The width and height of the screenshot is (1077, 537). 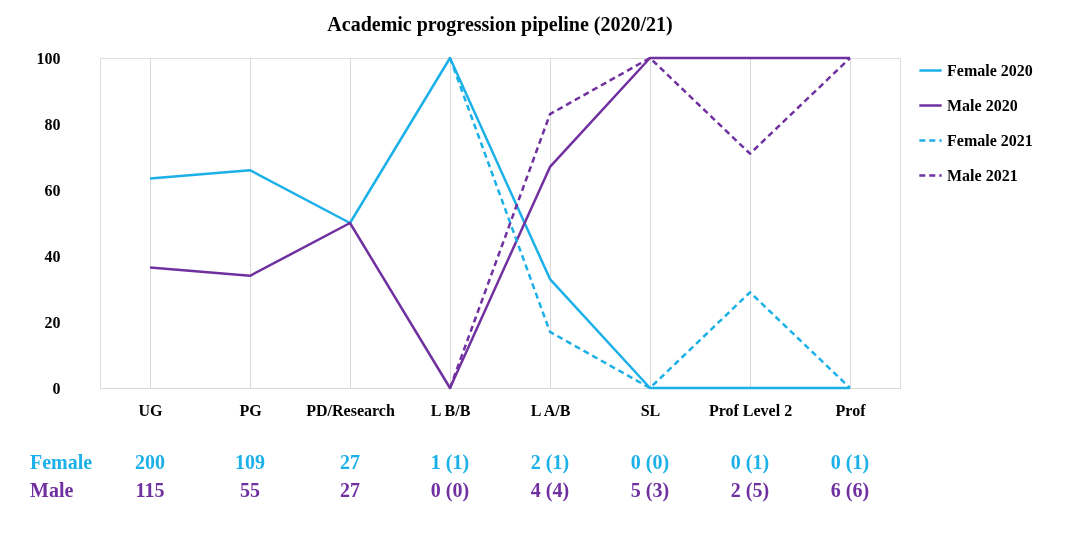 I want to click on text: 6 (6), so click(x=850, y=490).